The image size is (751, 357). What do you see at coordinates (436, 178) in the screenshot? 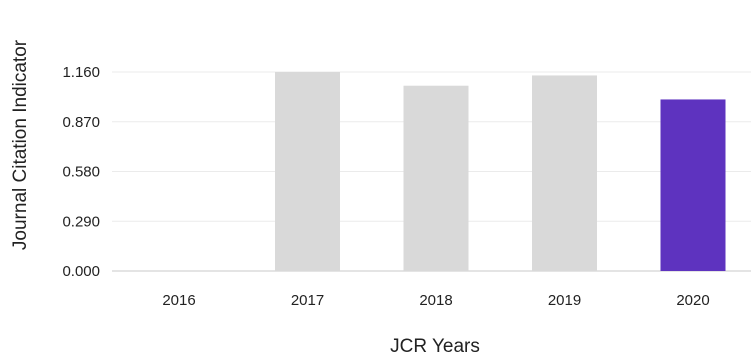
I see `bar-2018` at bounding box center [436, 178].